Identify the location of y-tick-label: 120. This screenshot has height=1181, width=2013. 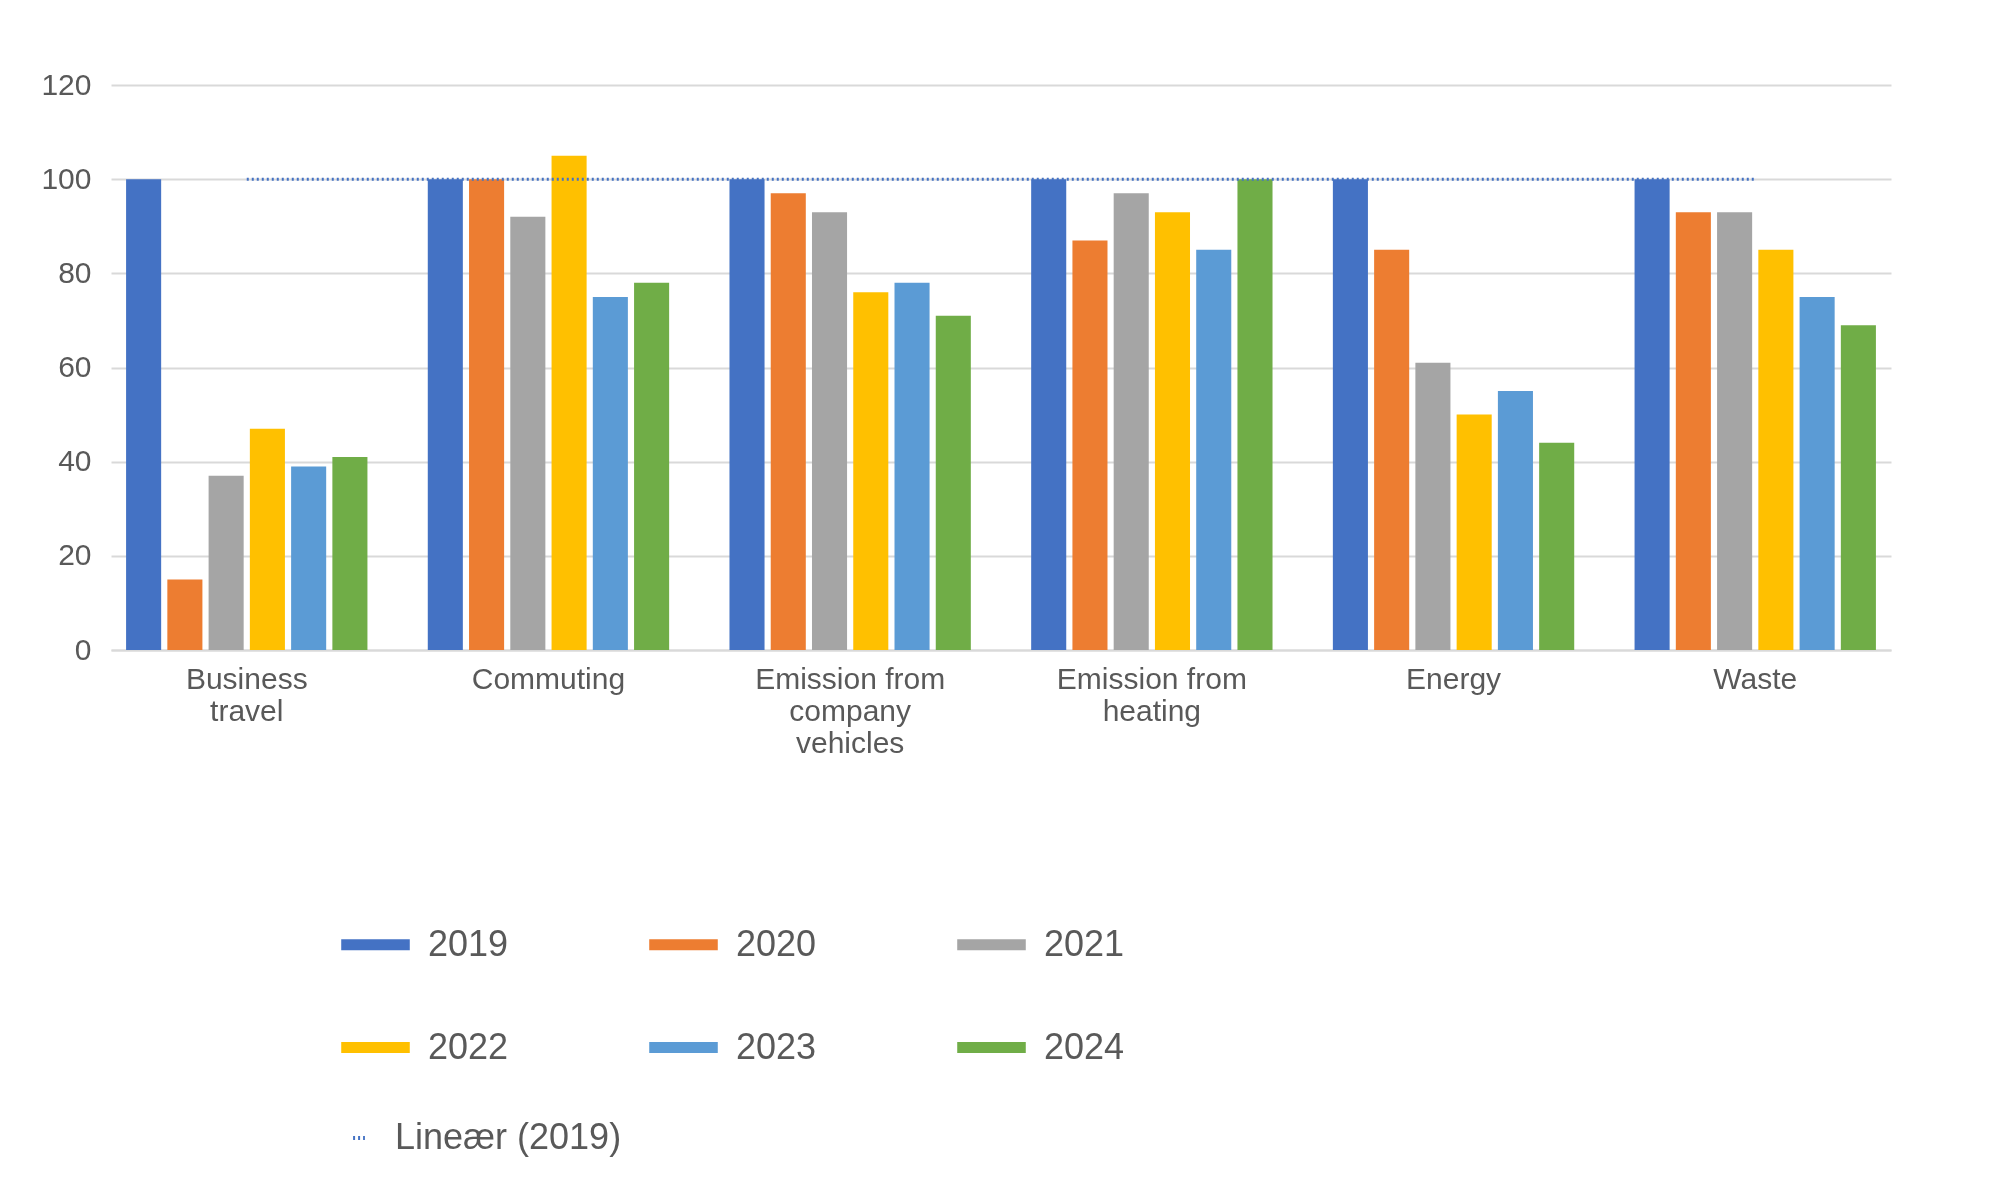
(66, 84).